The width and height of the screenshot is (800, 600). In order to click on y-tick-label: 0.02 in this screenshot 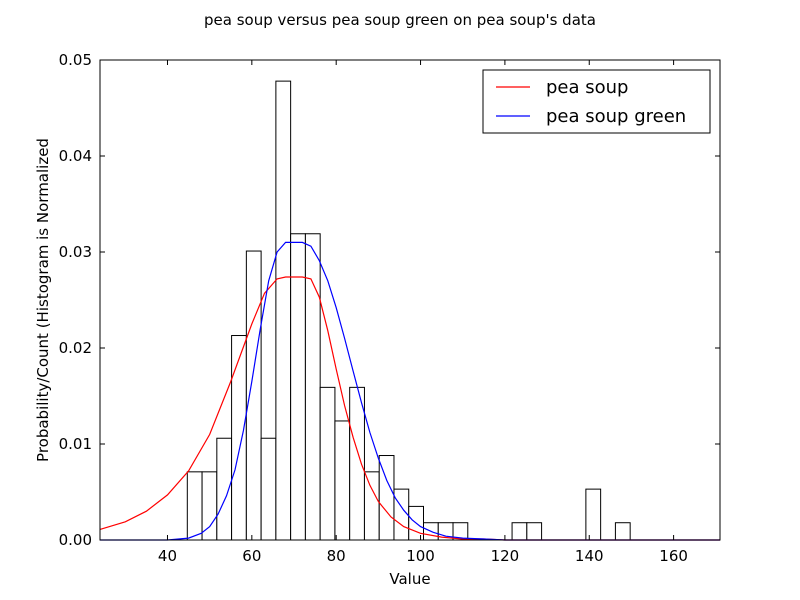, I will do `click(75, 348)`.